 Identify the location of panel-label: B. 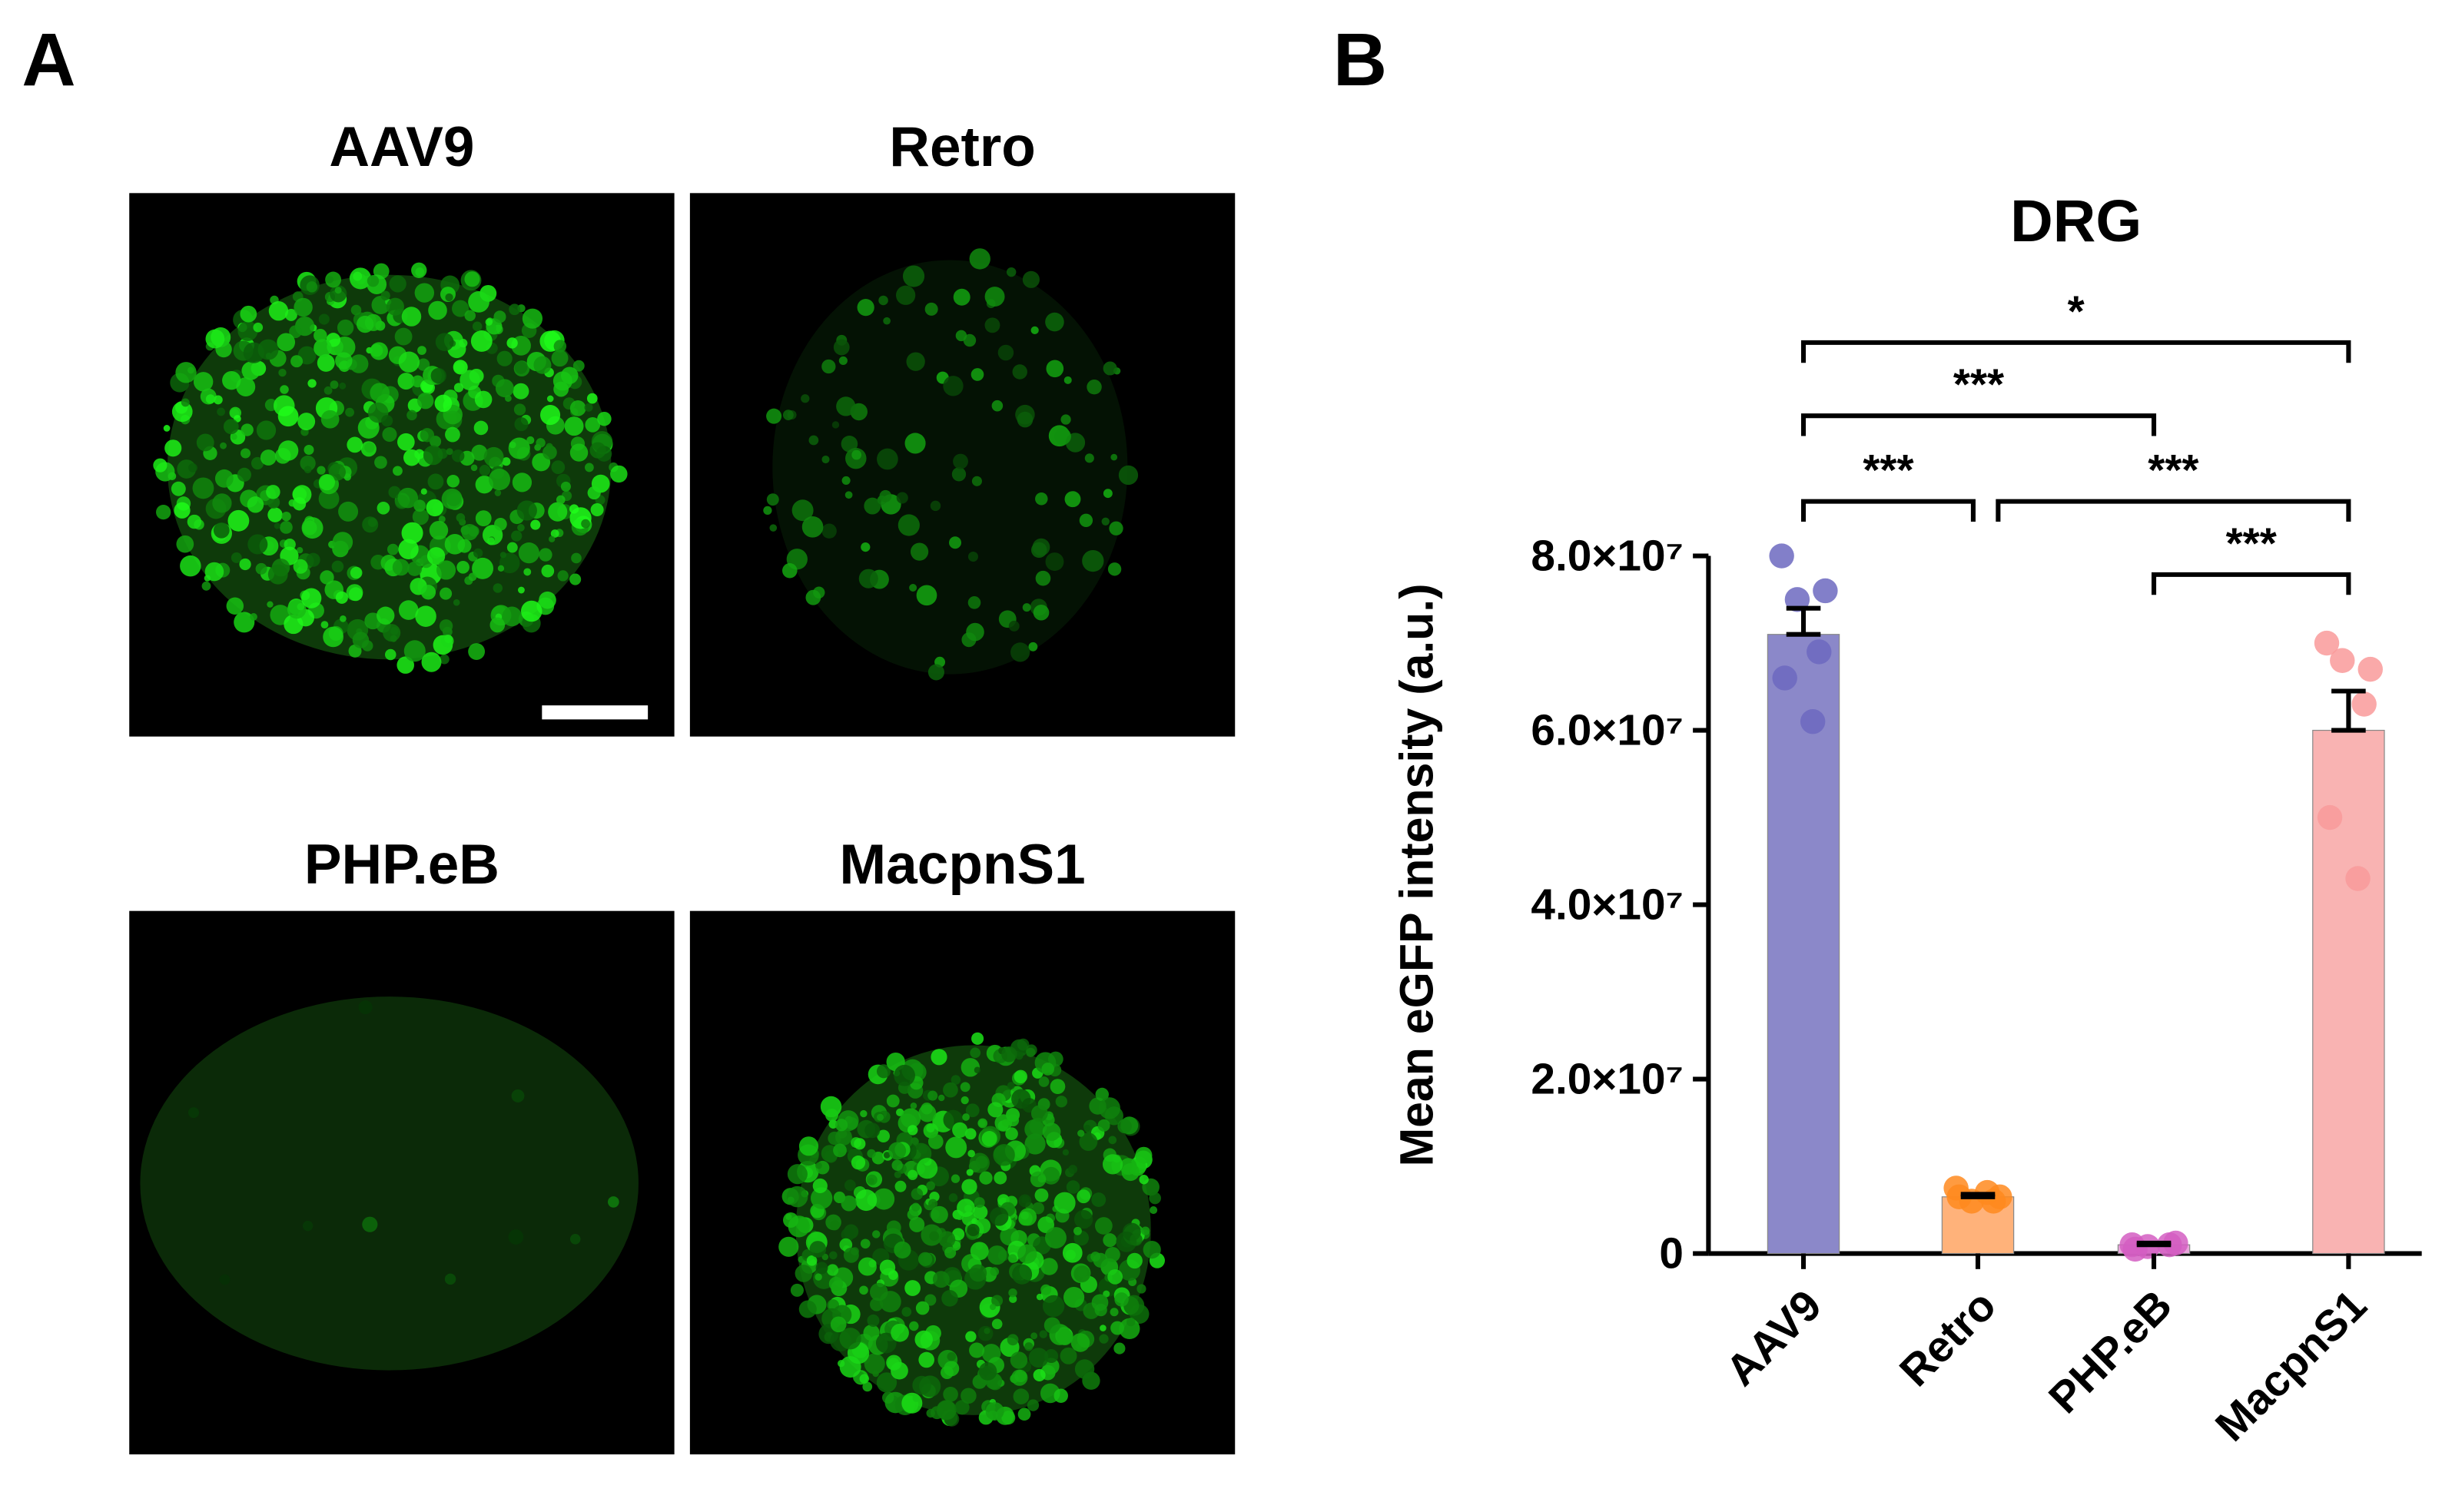
(1360, 59).